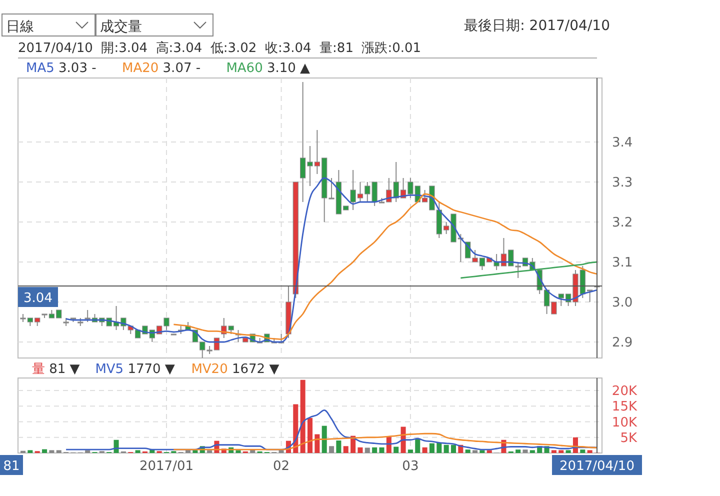 The image size is (720, 496). What do you see at coordinates (20, 27) in the screenshot?
I see `text: 日線` at bounding box center [20, 27].